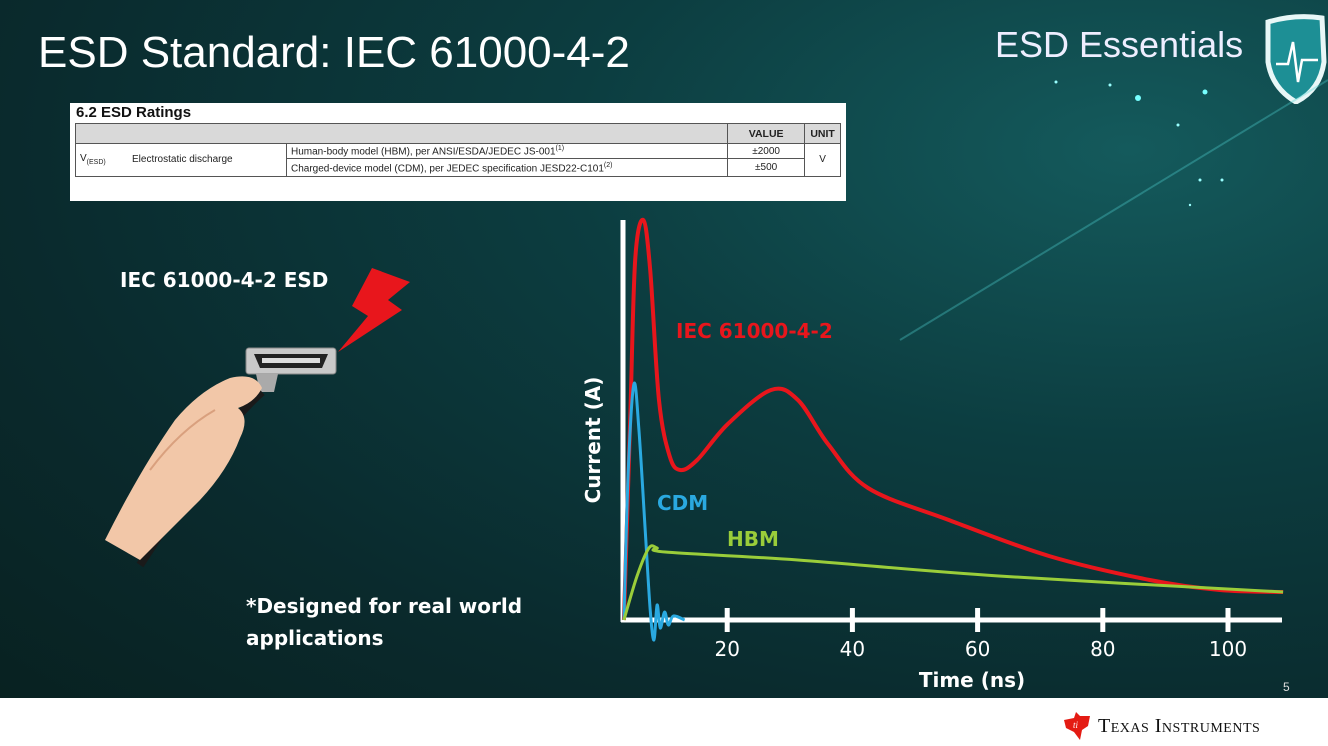 The image size is (1328, 746). What do you see at coordinates (224, 280) in the screenshot?
I see `esd-illustration-label: IEC 61000-4-2 ESD` at bounding box center [224, 280].